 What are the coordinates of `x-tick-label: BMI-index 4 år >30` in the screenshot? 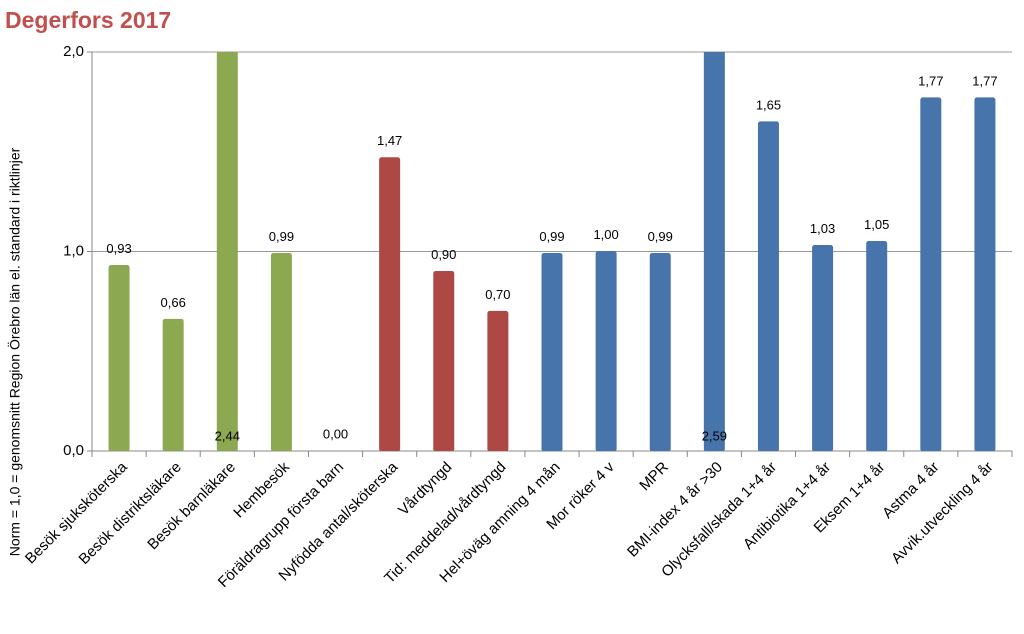 It's located at (675, 510).